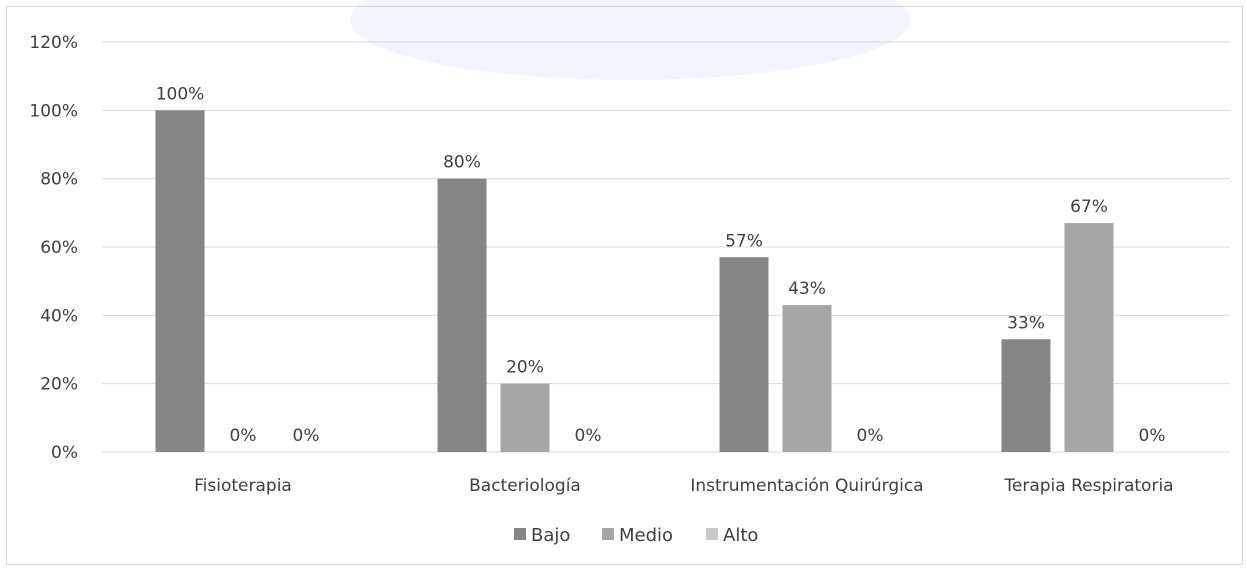 This screenshot has height=569, width=1247. I want to click on data-label: 100%, so click(180, 94).